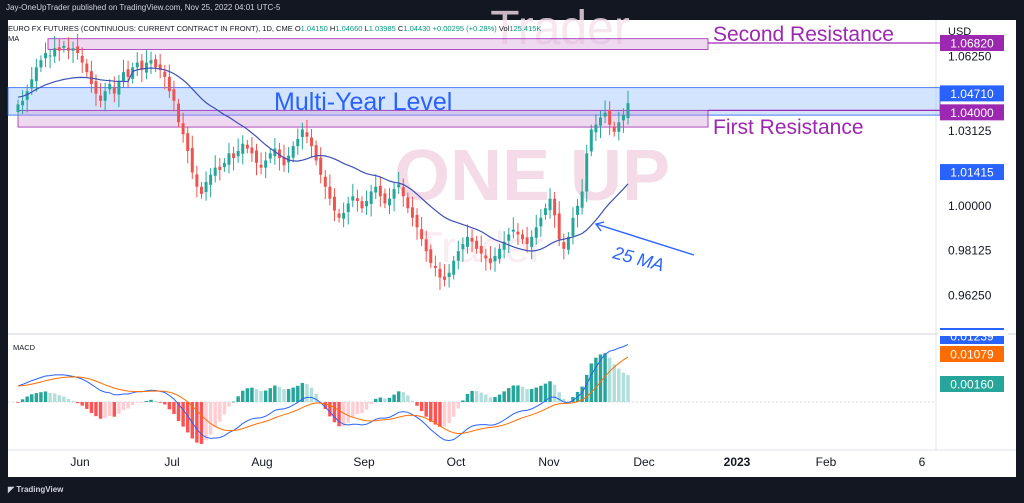 The width and height of the screenshot is (1024, 503). Describe the element at coordinates (382, 28) in the screenshot. I see `ohlc-l: 1.03985` at that location.